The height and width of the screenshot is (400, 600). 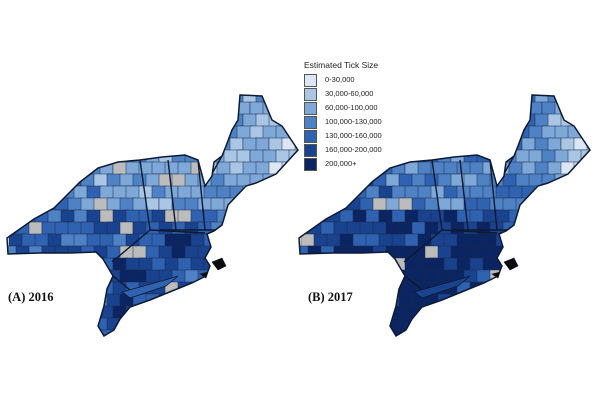 What do you see at coordinates (364, 94) in the screenshot?
I see `legend-item: 30,000-60,000` at bounding box center [364, 94].